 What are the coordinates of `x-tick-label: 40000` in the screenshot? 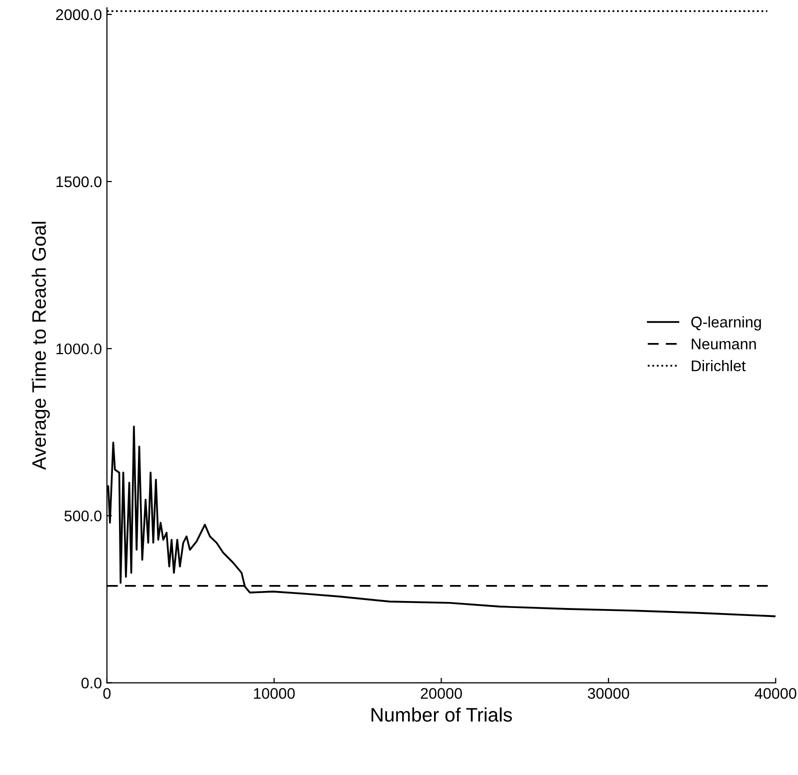 It's located at (775, 693).